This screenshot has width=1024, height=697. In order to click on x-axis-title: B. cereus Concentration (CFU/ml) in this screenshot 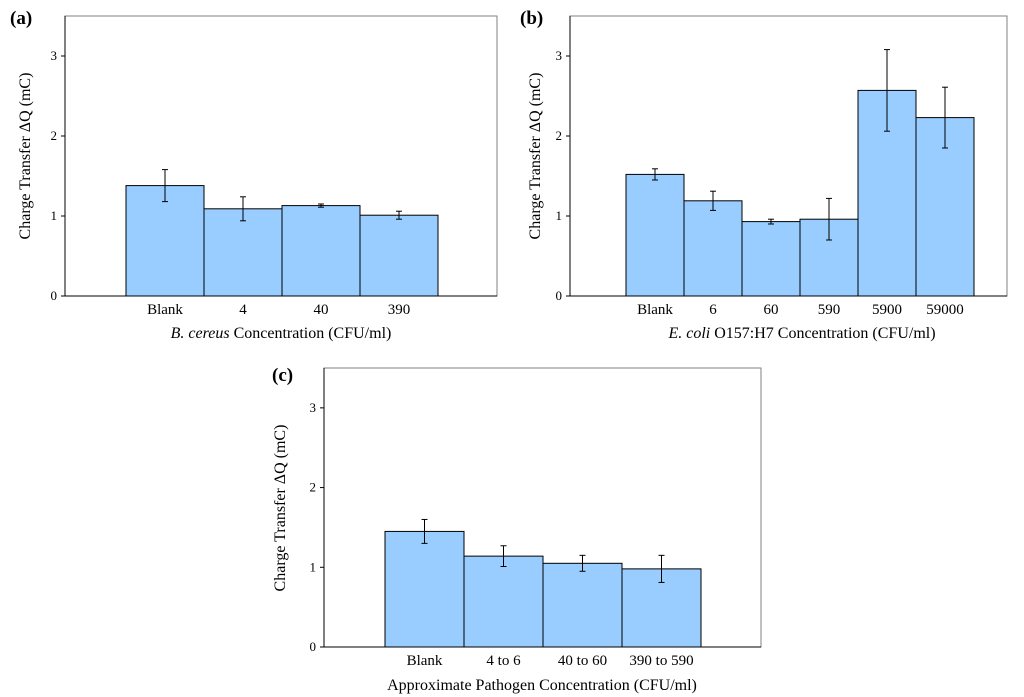, I will do `click(281, 333)`.